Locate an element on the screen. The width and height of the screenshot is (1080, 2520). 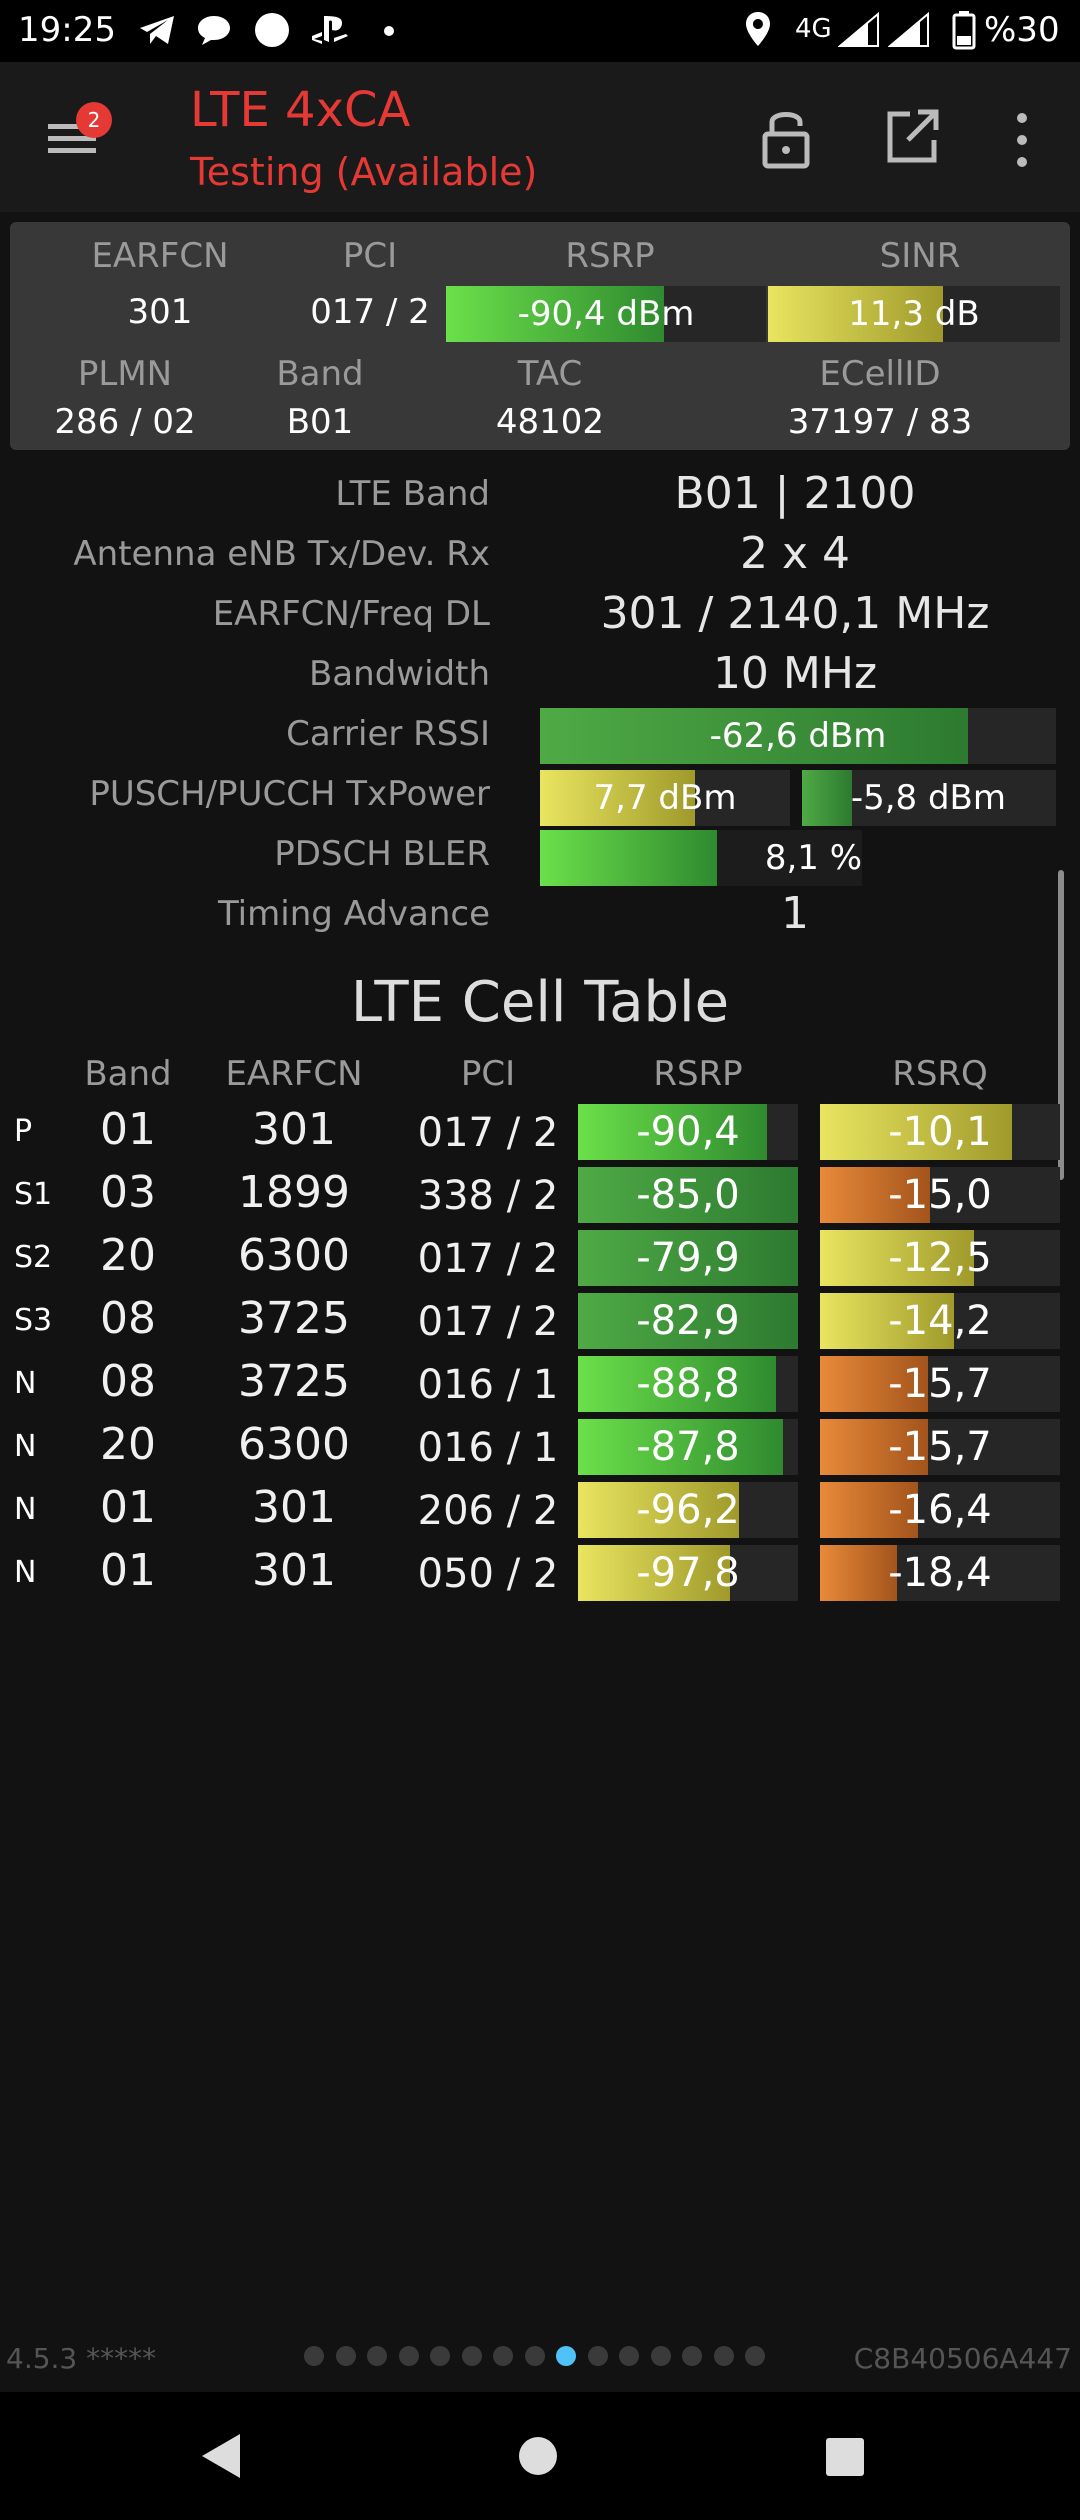
lock-open-icon is located at coordinates (786, 140).